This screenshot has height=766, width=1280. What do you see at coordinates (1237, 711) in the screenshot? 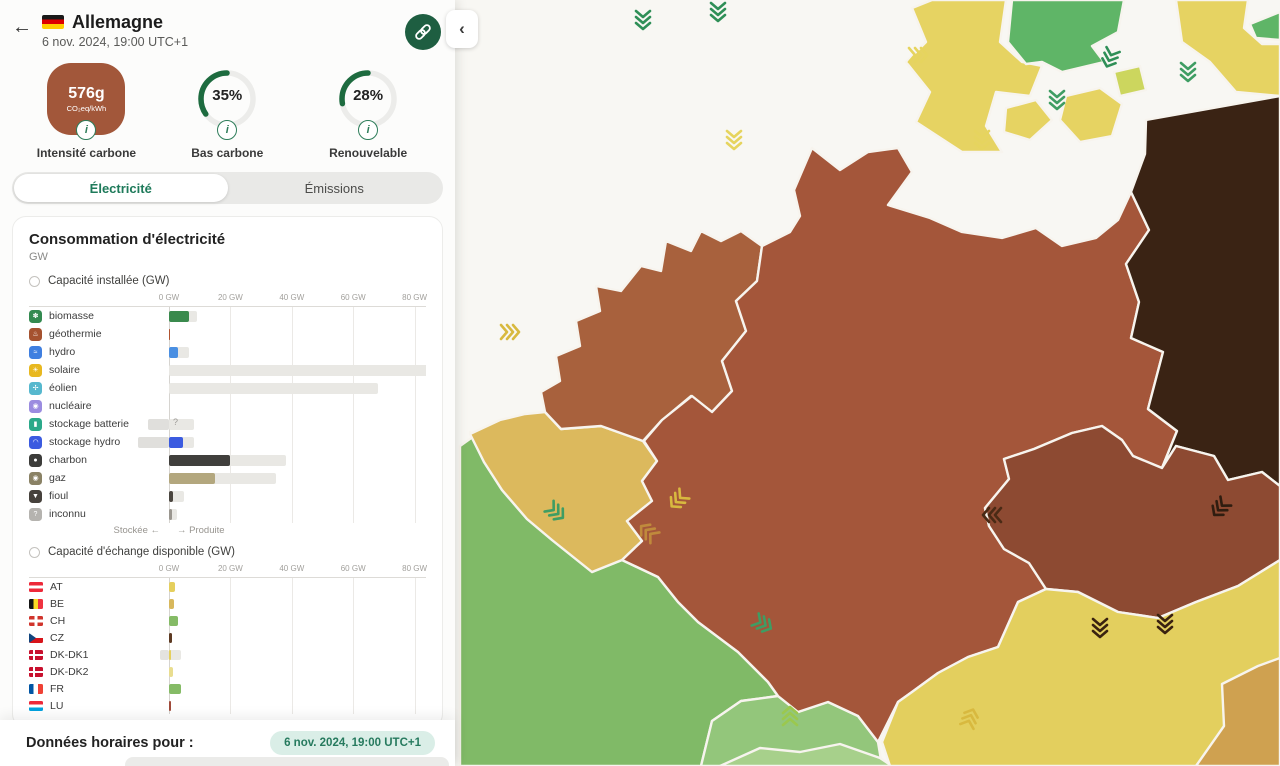
I see `country-slovakia-edge` at bounding box center [1237, 711].